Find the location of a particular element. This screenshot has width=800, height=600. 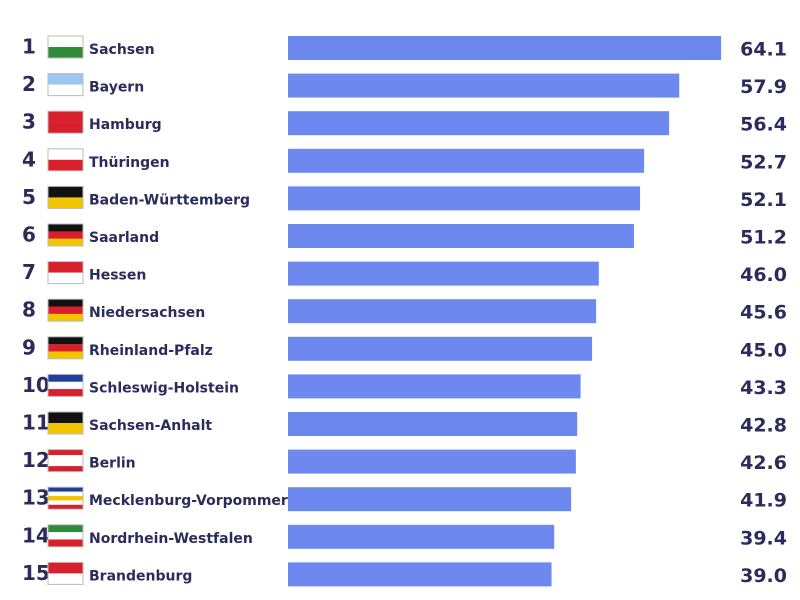

value-label: 39.0 is located at coordinates (763, 576).